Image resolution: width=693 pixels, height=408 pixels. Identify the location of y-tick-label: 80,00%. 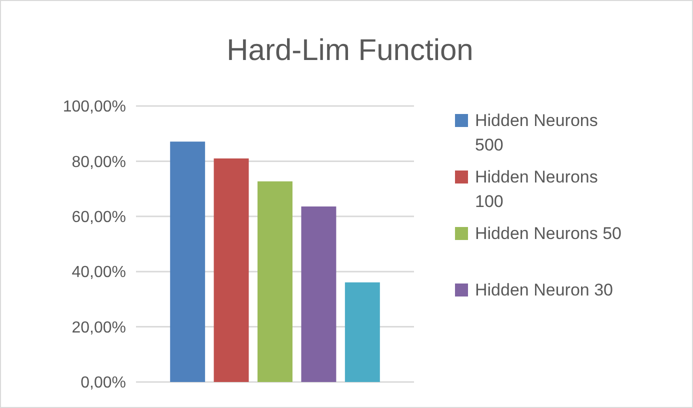
(99, 162).